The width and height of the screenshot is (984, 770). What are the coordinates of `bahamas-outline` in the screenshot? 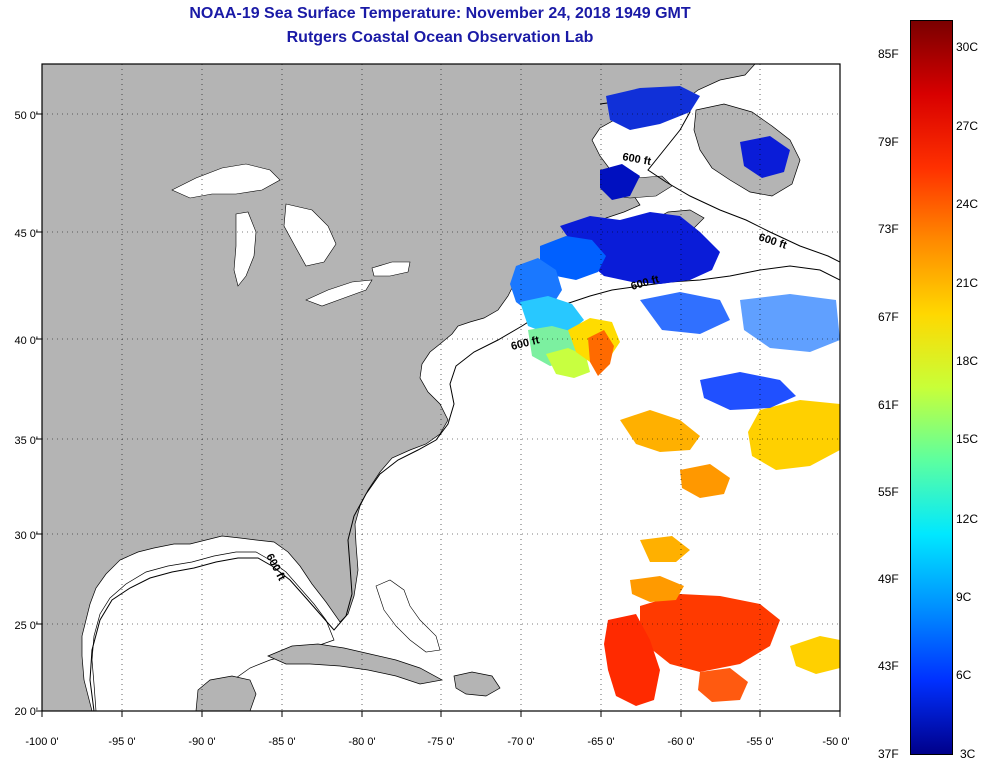 It's located at (408, 616).